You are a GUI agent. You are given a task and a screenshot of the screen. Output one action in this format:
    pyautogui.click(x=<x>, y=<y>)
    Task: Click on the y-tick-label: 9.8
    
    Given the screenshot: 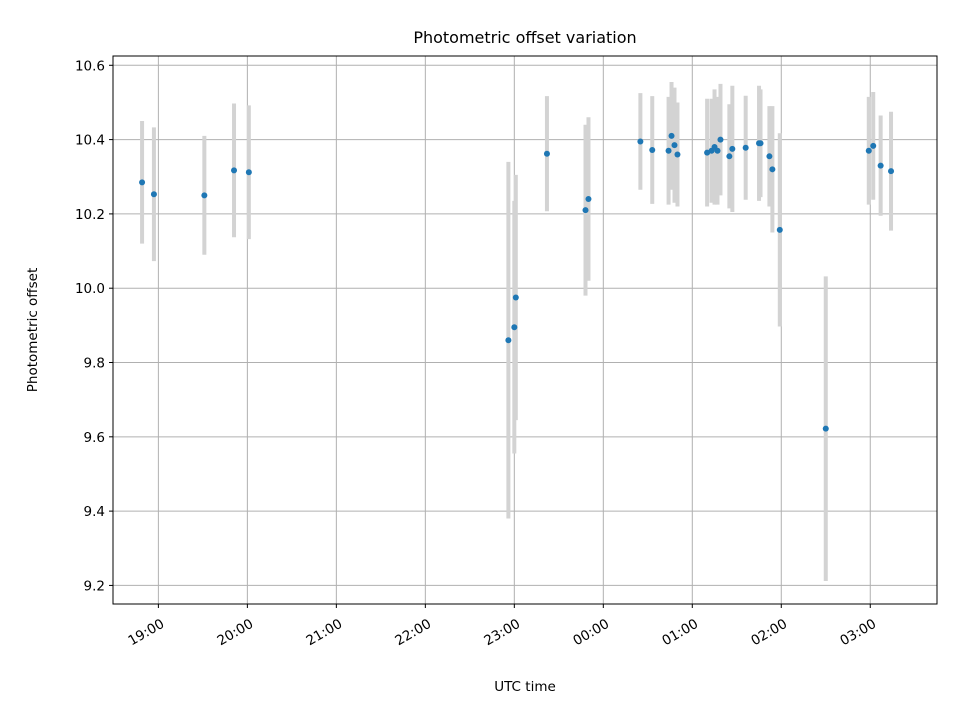 What is the action you would take?
    pyautogui.click(x=94, y=364)
    